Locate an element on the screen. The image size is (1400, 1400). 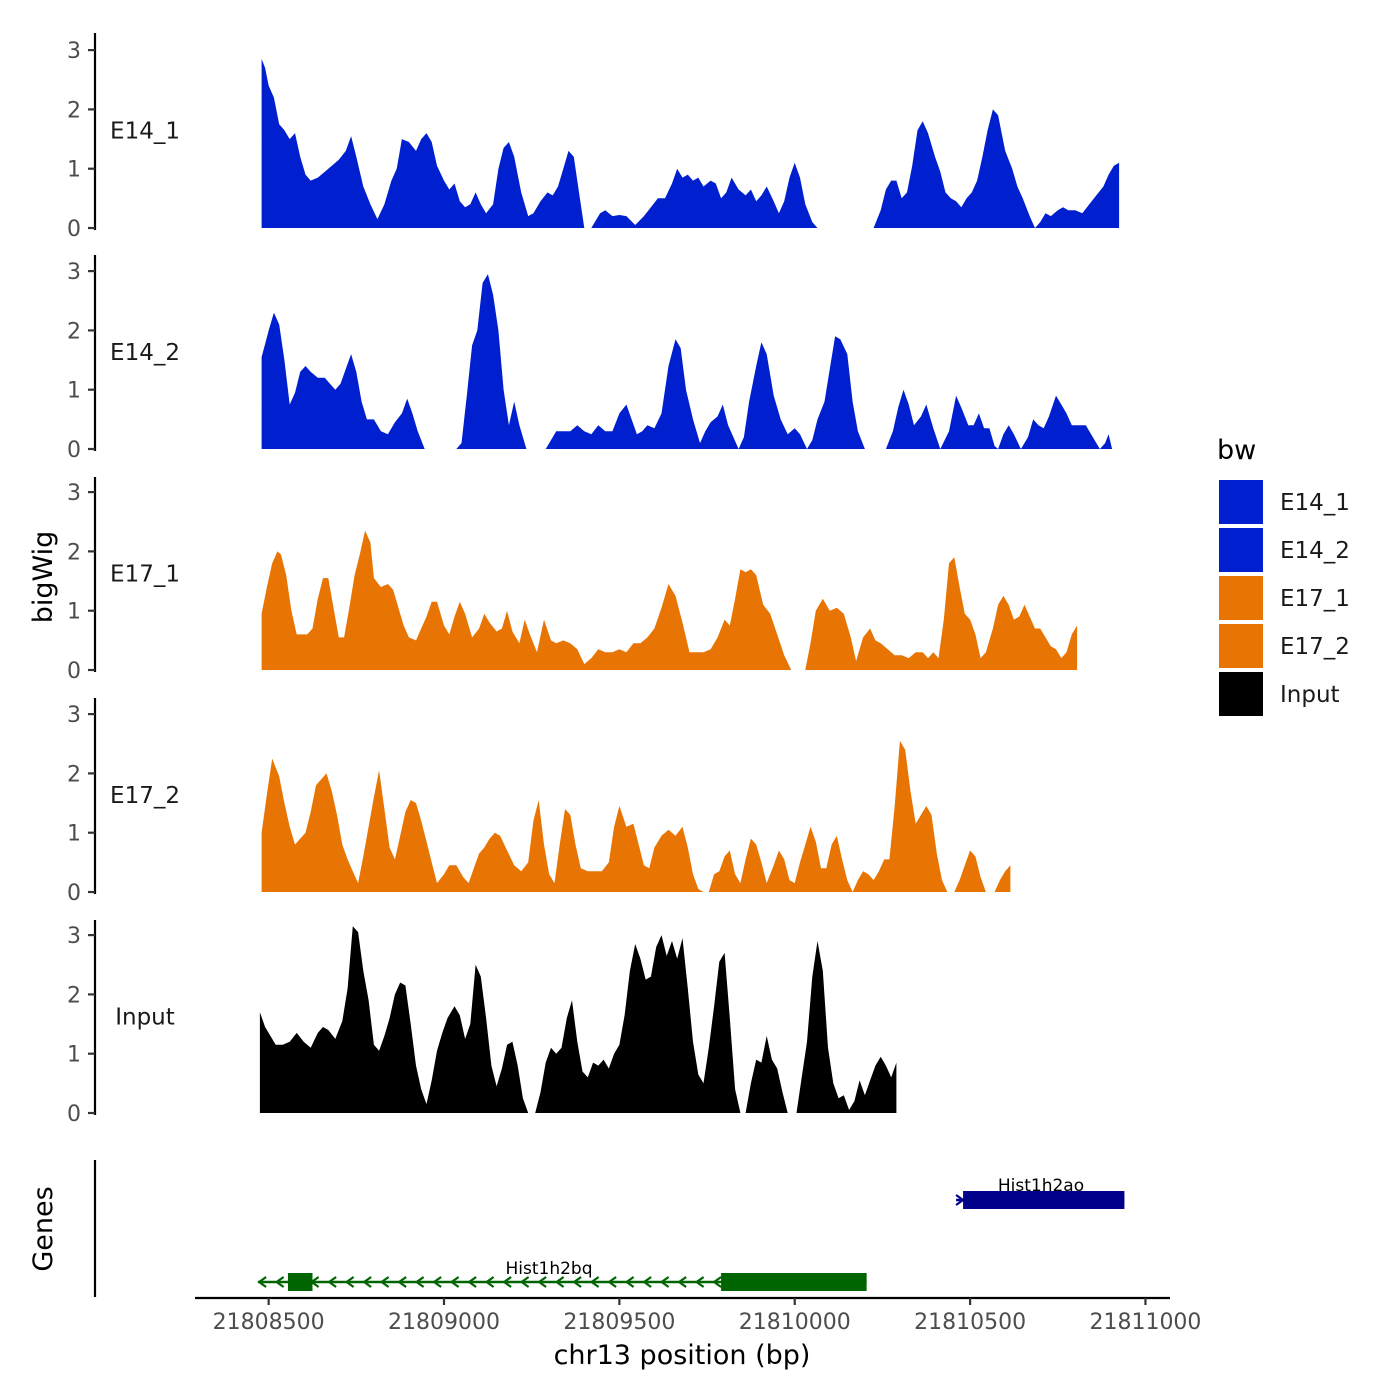
x-tick-label: 21809500 is located at coordinates (619, 1322).